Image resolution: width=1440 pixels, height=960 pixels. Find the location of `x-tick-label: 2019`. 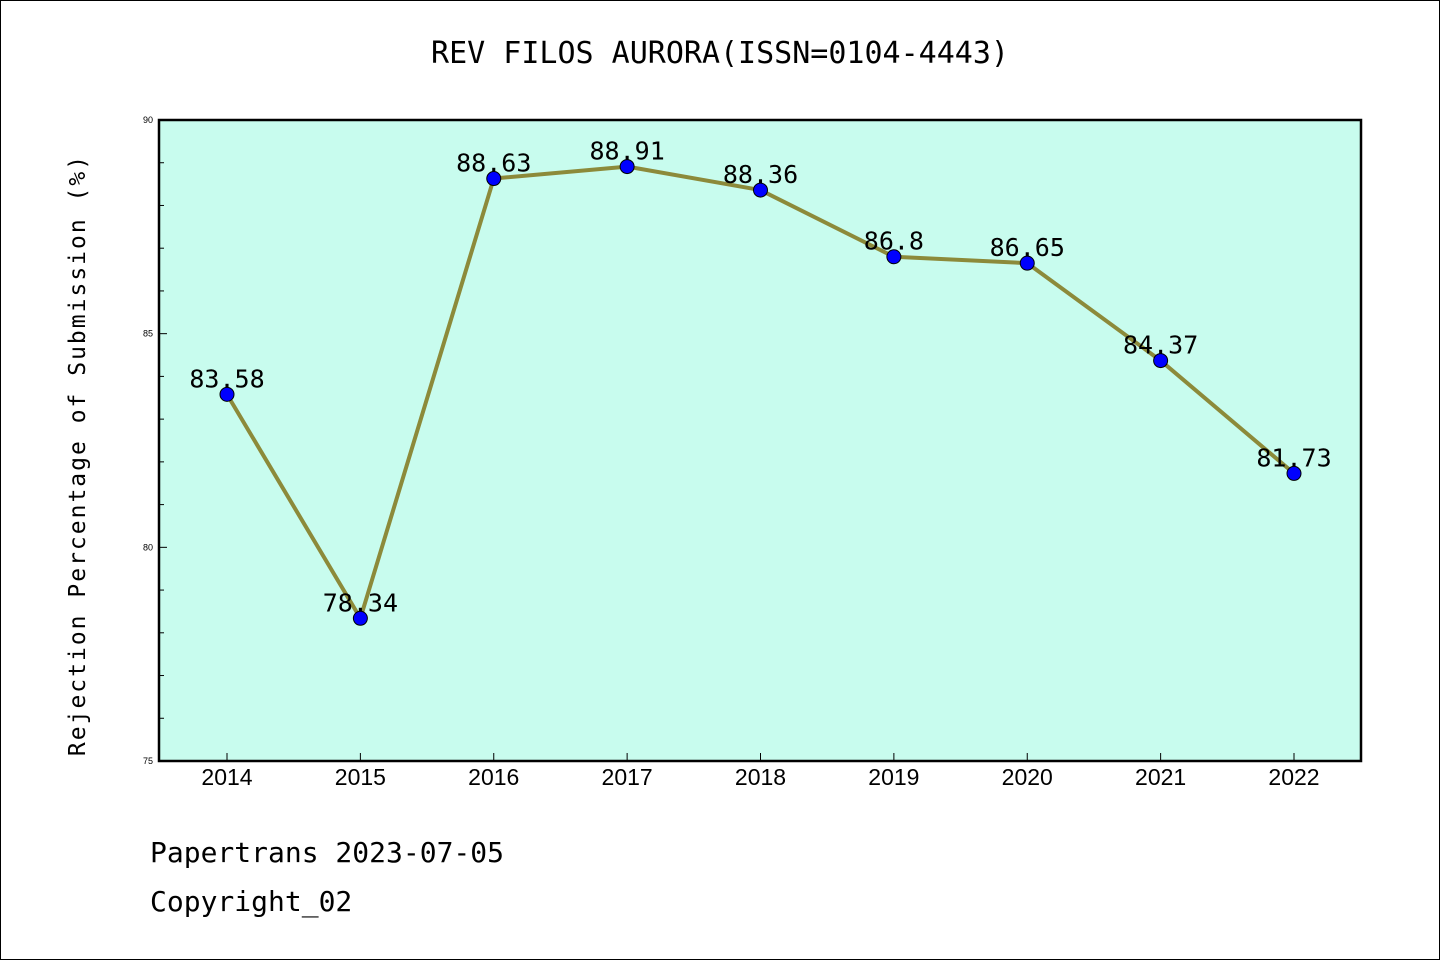

x-tick-label: 2019 is located at coordinates (893, 777).